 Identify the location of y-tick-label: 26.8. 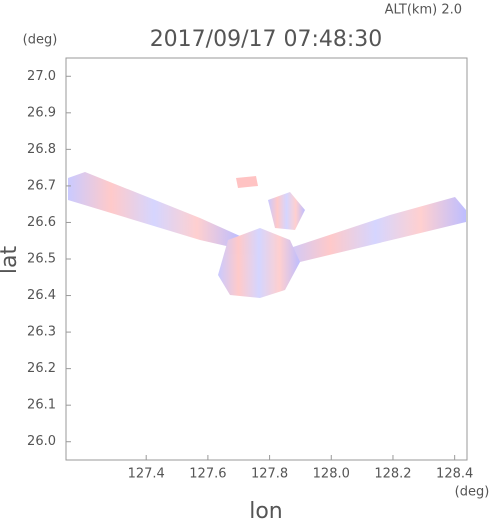
(41, 149).